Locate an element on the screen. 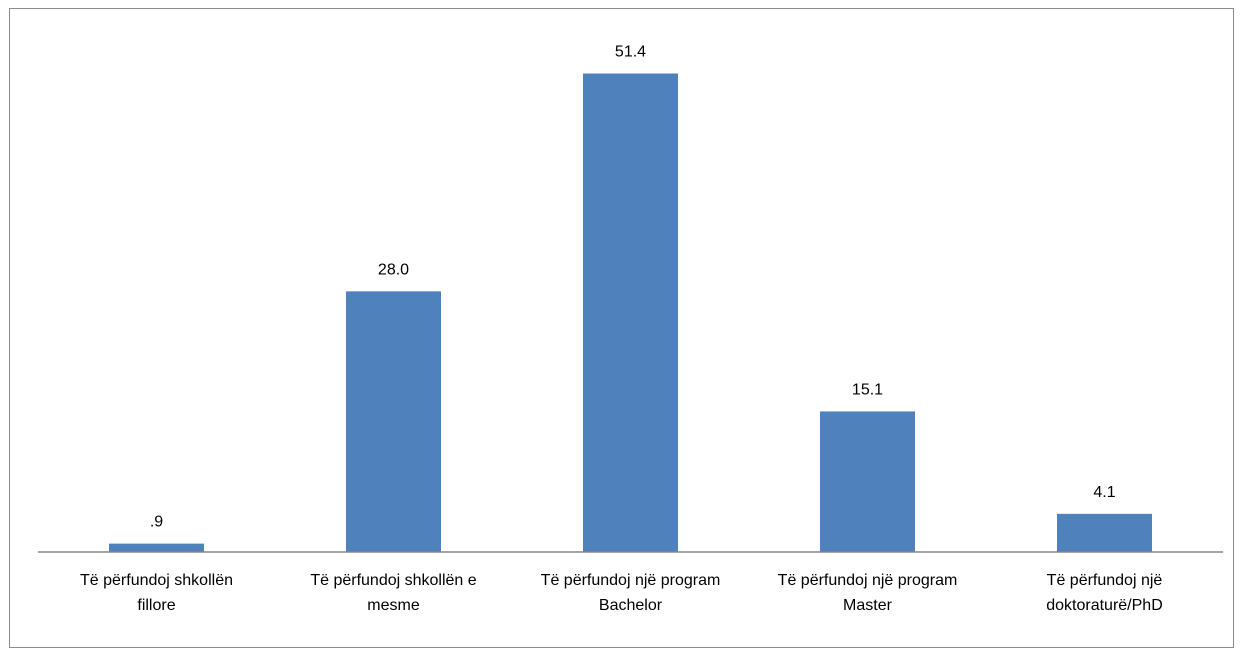  category-label-1: Të përfundoj shkollën fillore is located at coordinates (156, 593).